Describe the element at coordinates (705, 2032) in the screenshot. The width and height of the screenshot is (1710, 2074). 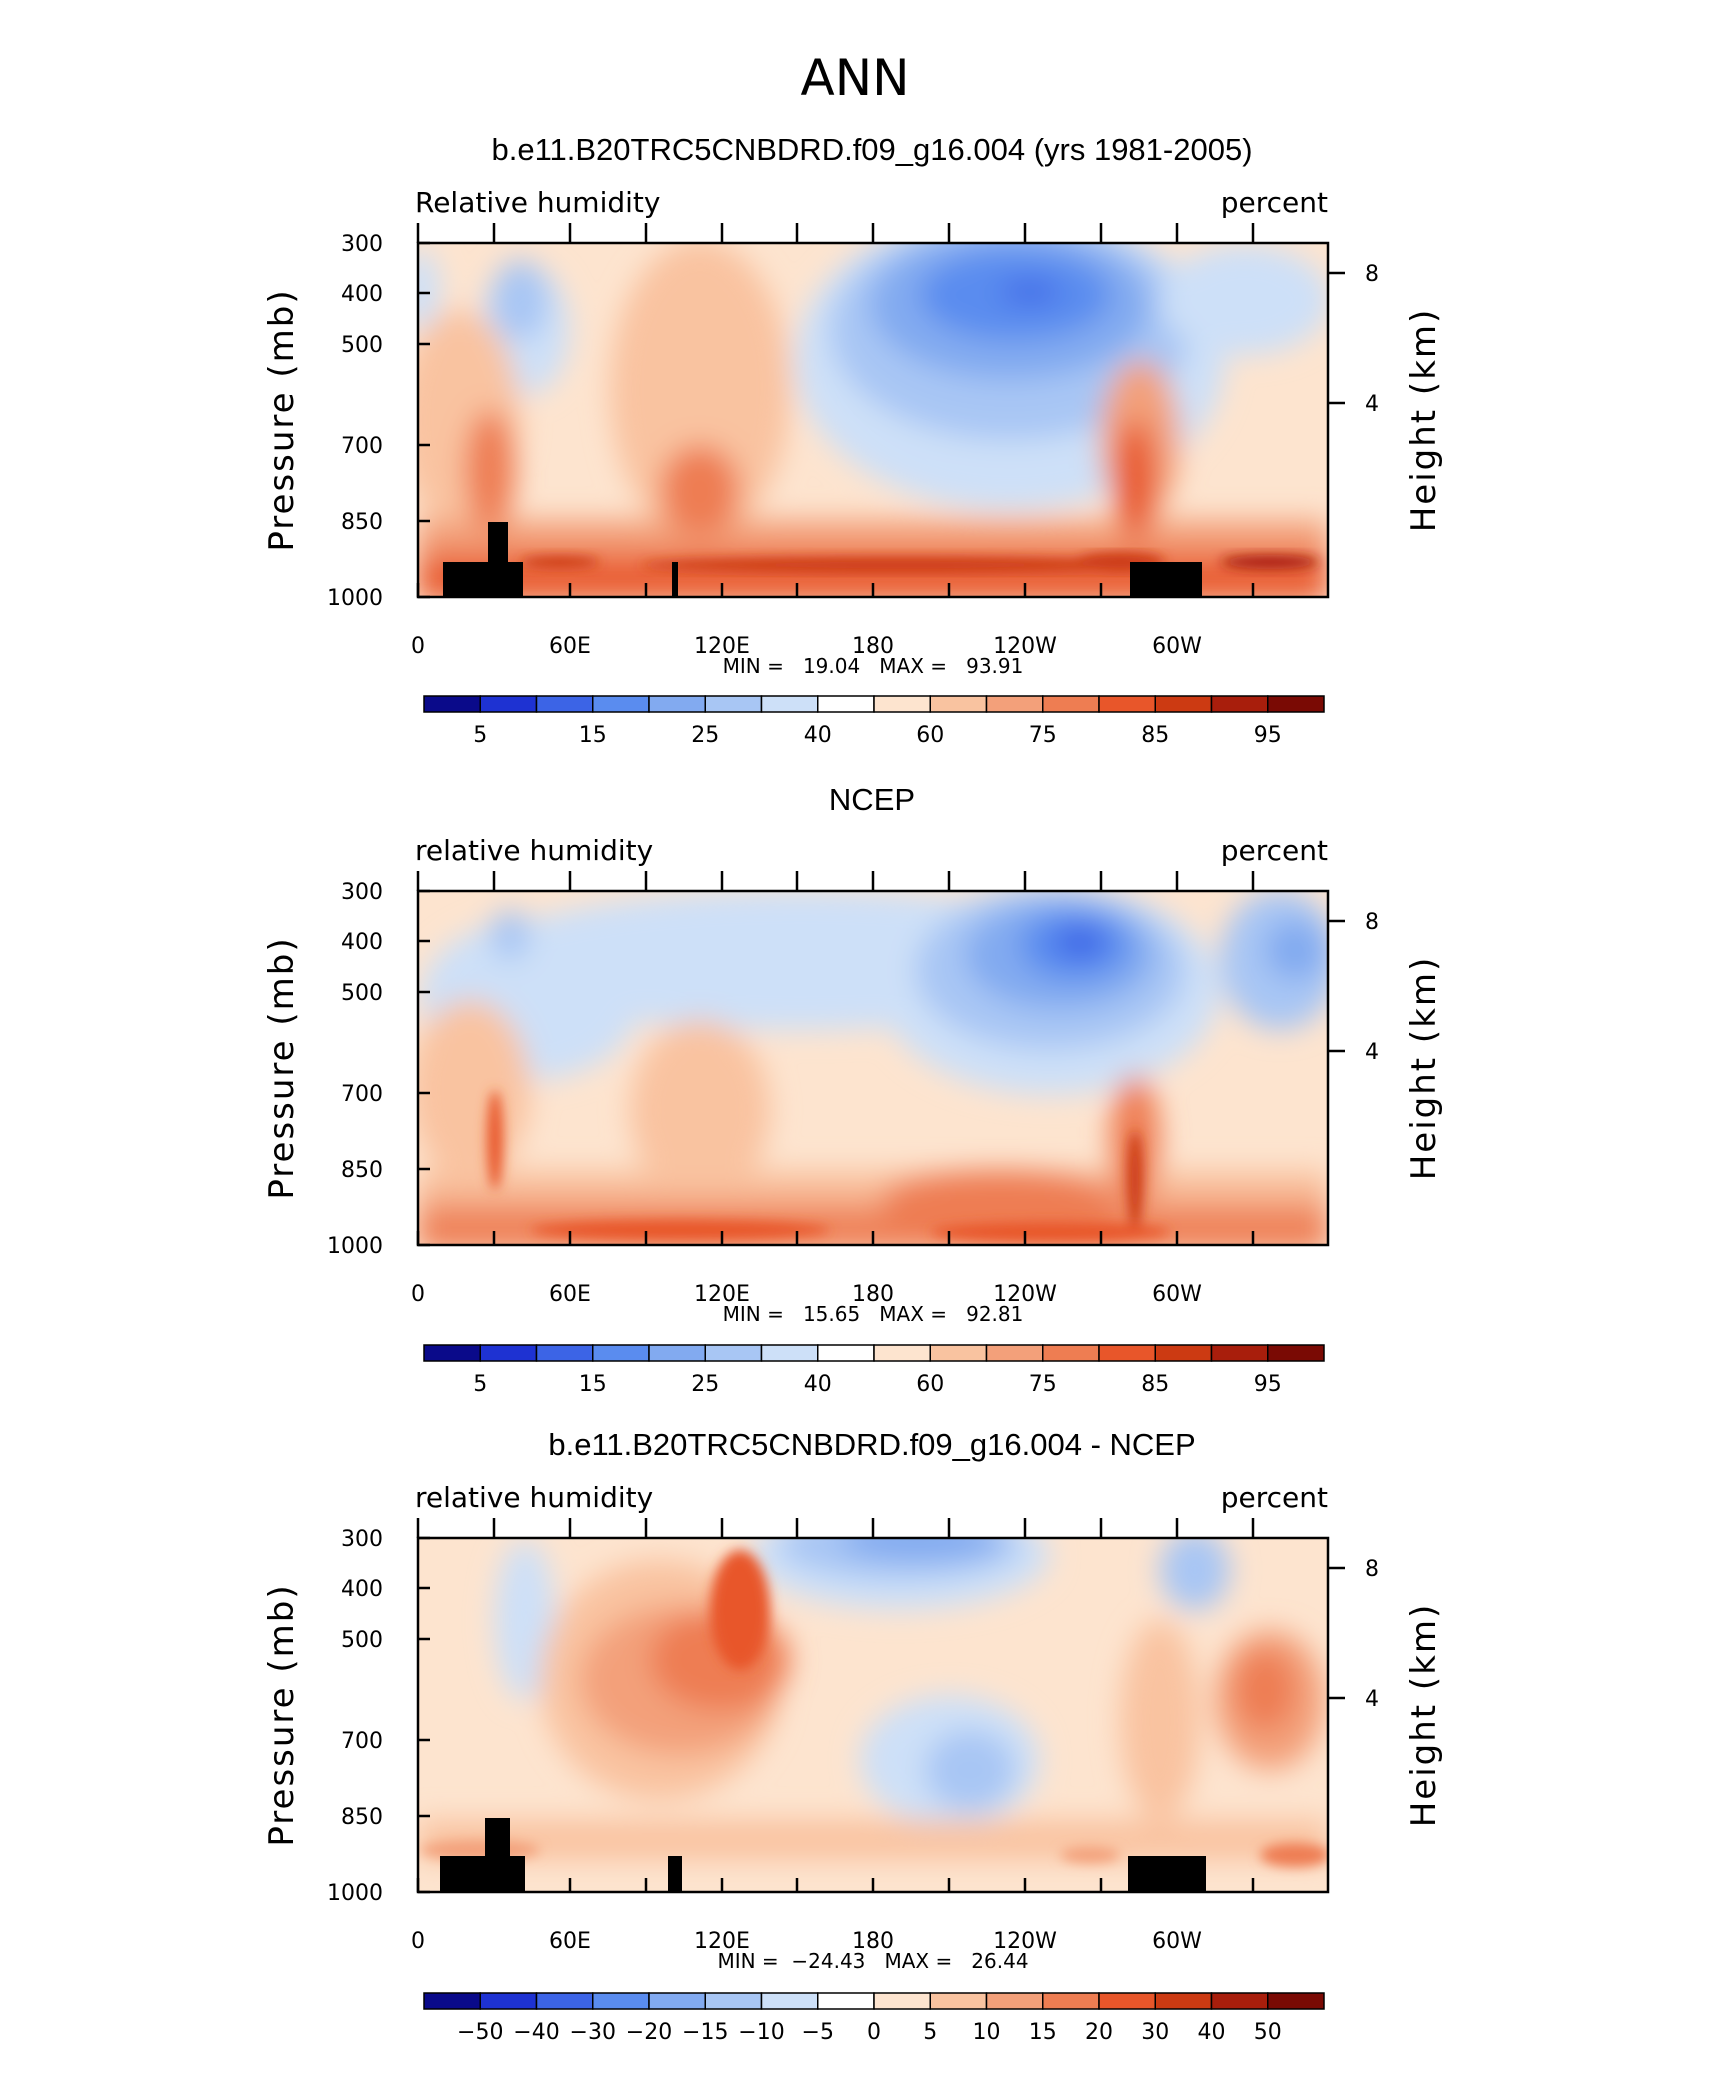
I see `colorbar-label: −15` at that location.